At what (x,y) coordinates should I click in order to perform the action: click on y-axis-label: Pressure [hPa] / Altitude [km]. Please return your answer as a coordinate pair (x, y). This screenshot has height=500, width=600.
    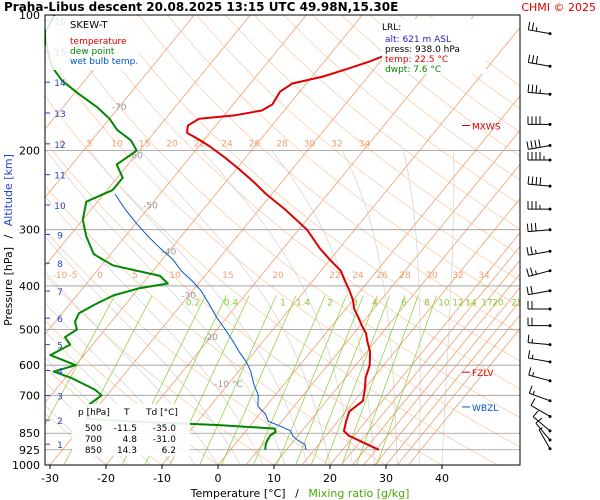
    Looking at the image, I should click on (8, 240).